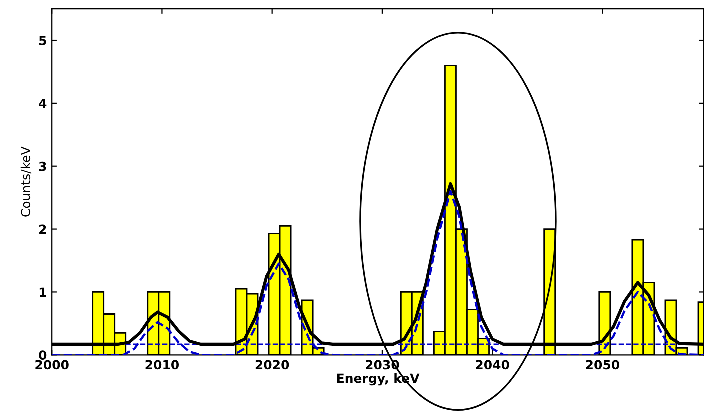 The width and height of the screenshot is (704, 412). Describe the element at coordinates (43, 229) in the screenshot. I see `y-tick-label: 2` at that location.